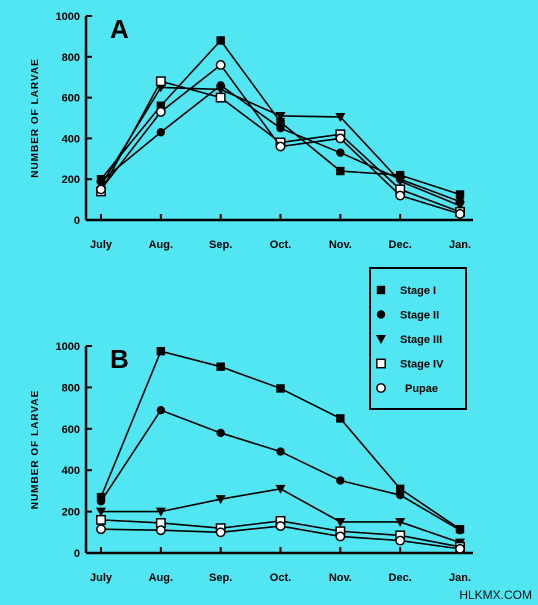 The image size is (538, 605). What do you see at coordinates (421, 389) in the screenshot?
I see `legend-label: Pupae` at bounding box center [421, 389].